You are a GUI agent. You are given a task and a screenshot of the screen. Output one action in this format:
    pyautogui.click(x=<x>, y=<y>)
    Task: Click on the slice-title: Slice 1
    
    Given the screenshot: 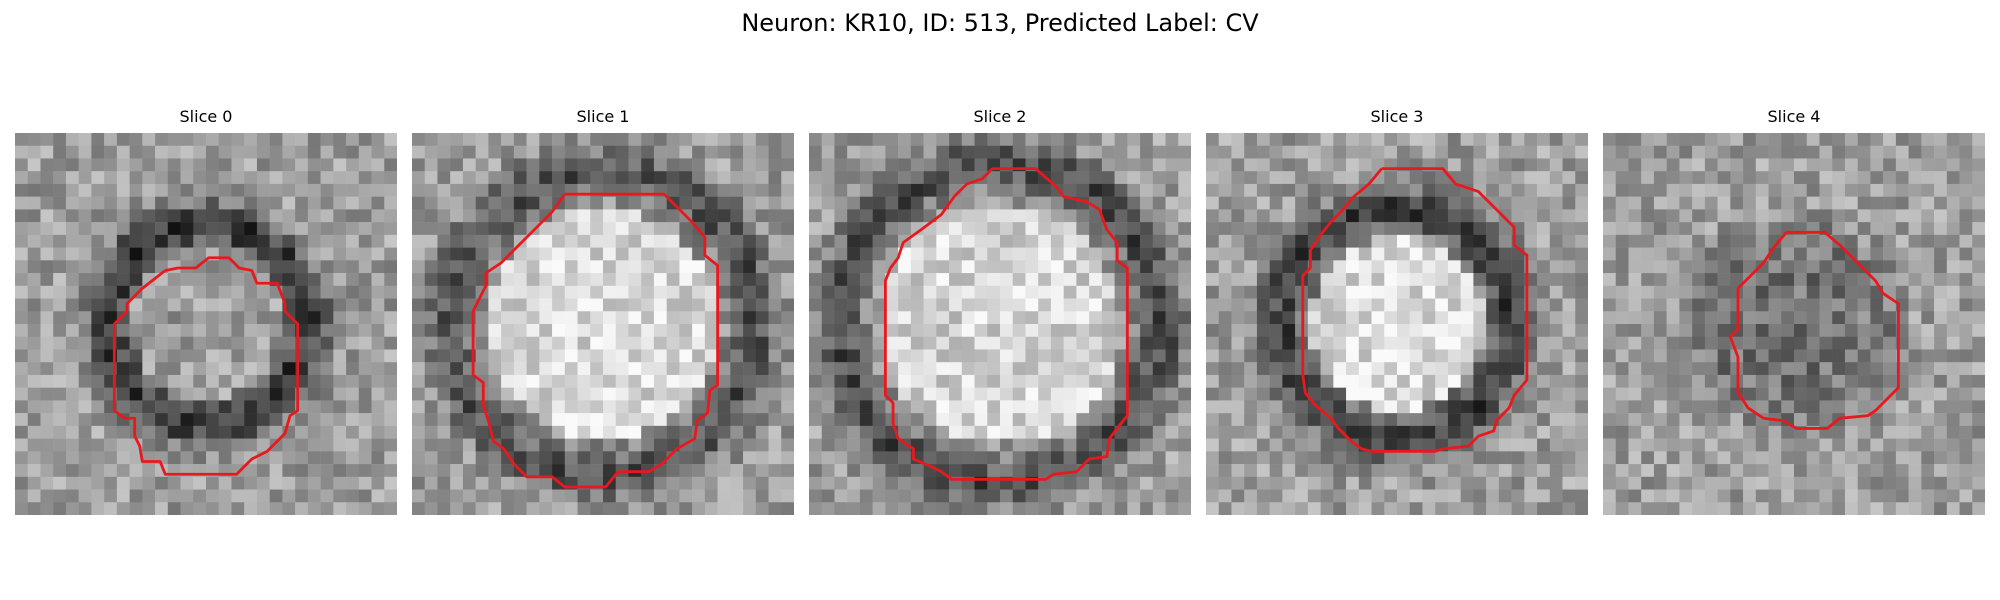 What is the action you would take?
    pyautogui.click(x=603, y=116)
    